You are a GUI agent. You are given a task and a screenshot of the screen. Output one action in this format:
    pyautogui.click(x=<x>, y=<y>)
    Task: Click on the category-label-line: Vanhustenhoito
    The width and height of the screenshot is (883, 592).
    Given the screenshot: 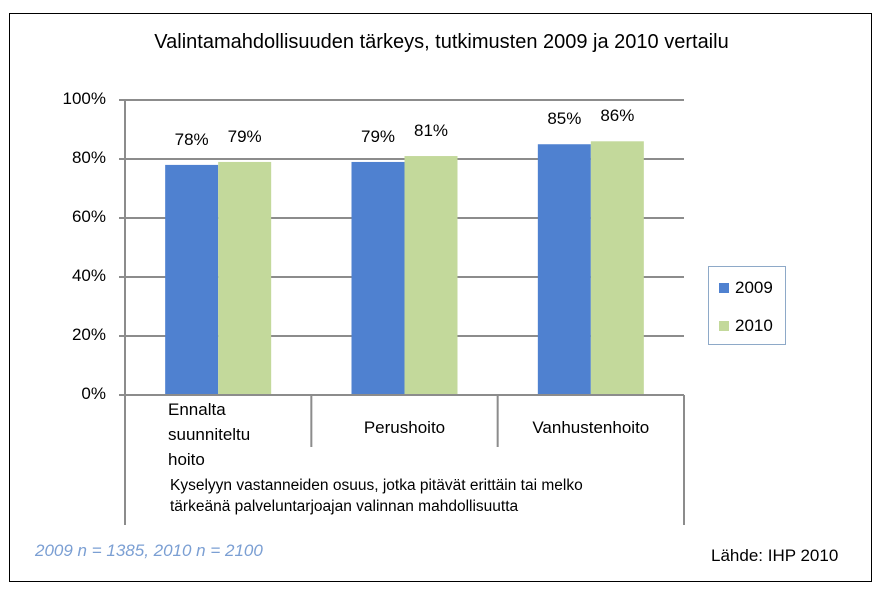 What is the action you would take?
    pyautogui.click(x=591, y=427)
    